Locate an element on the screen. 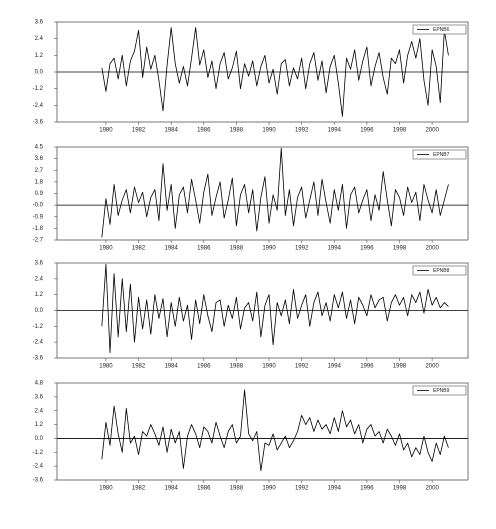 Image resolution: width=496 pixels, height=529 pixels. legend-label: EPNB7 is located at coordinates (441, 155).